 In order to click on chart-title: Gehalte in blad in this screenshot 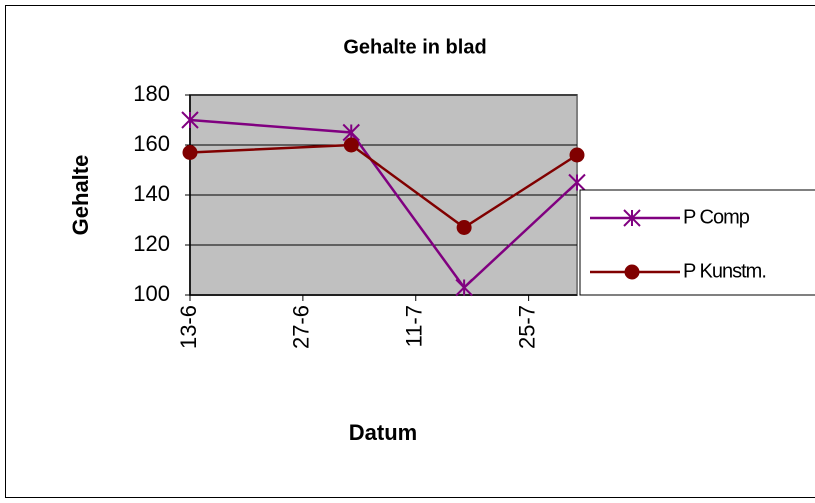, I will do `click(414, 47)`.